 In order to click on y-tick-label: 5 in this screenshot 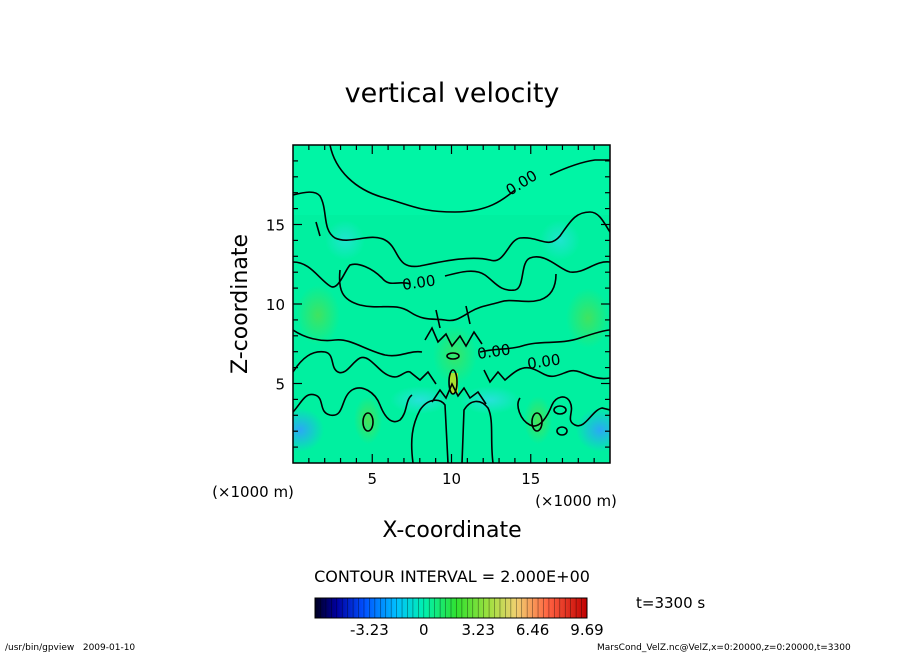, I will do `click(280, 385)`.